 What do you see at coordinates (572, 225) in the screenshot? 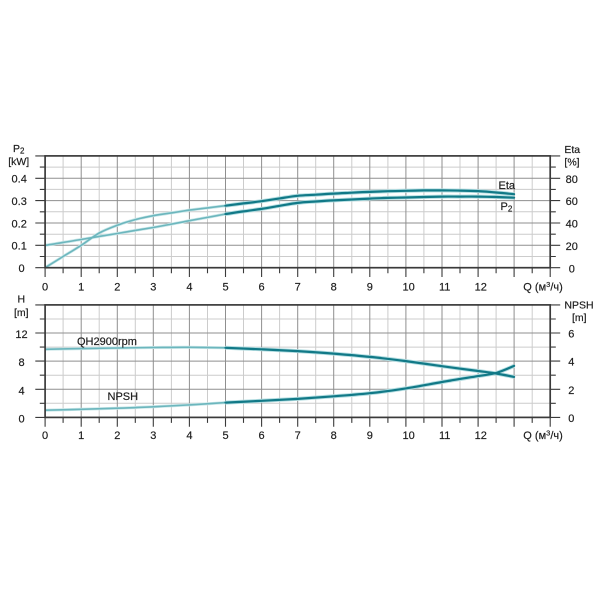
I see `svg-text: 40` at bounding box center [572, 225].